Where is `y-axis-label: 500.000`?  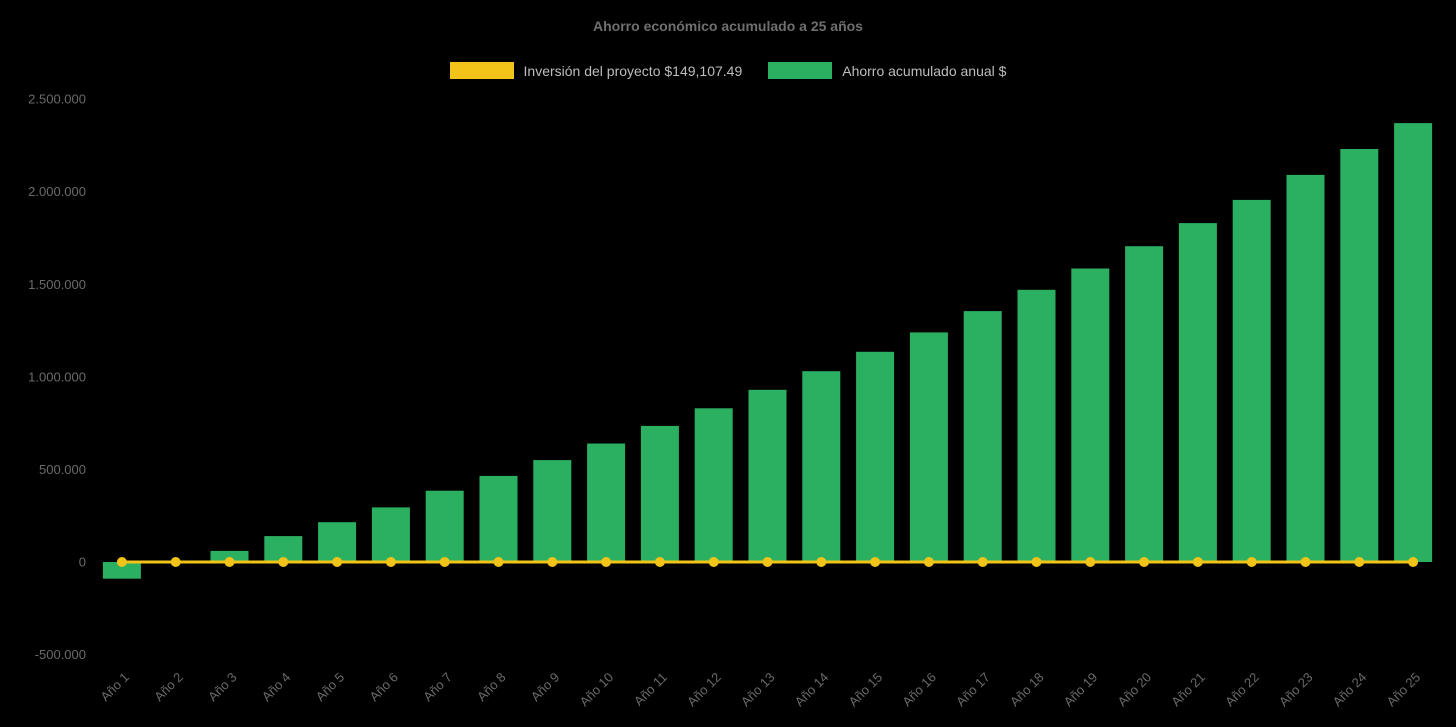 y-axis-label: 500.000 is located at coordinates (62, 469).